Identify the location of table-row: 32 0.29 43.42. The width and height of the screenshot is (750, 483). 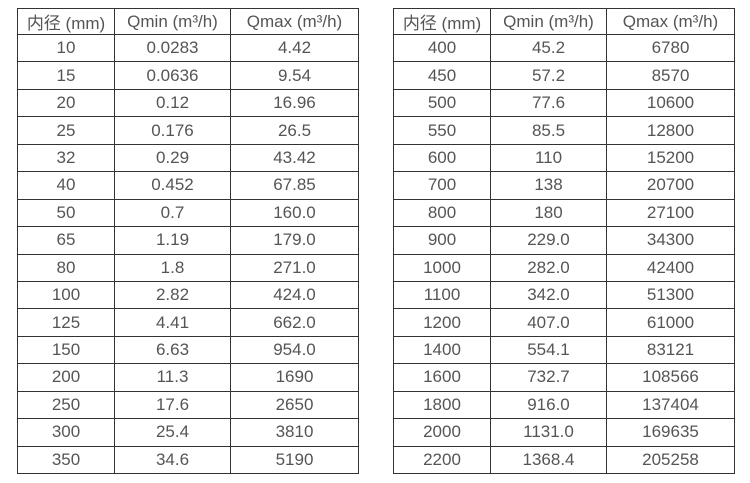
(188, 158).